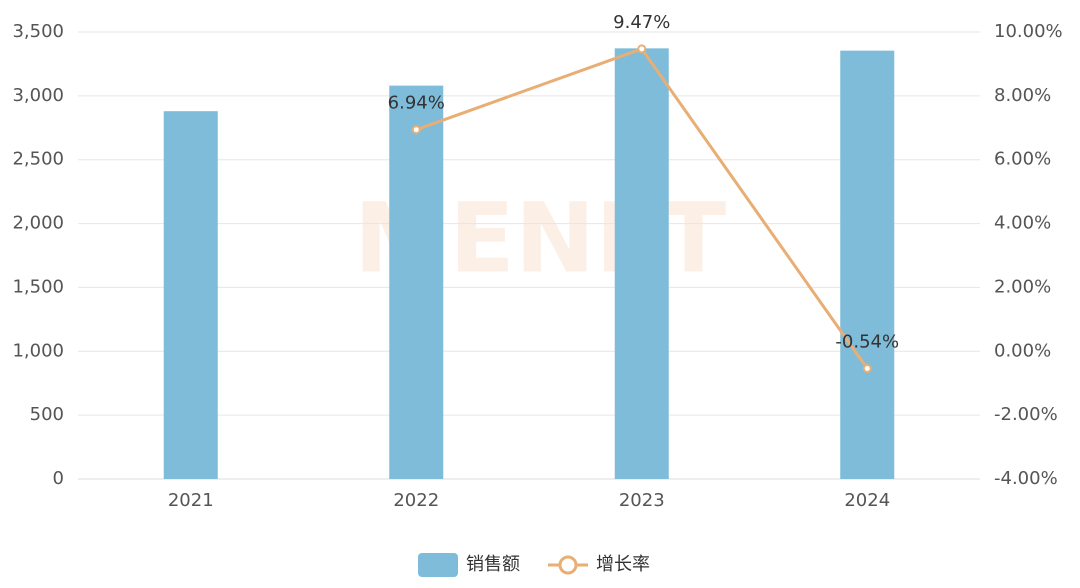  I want to click on x-tick-label: 2024, so click(867, 500).